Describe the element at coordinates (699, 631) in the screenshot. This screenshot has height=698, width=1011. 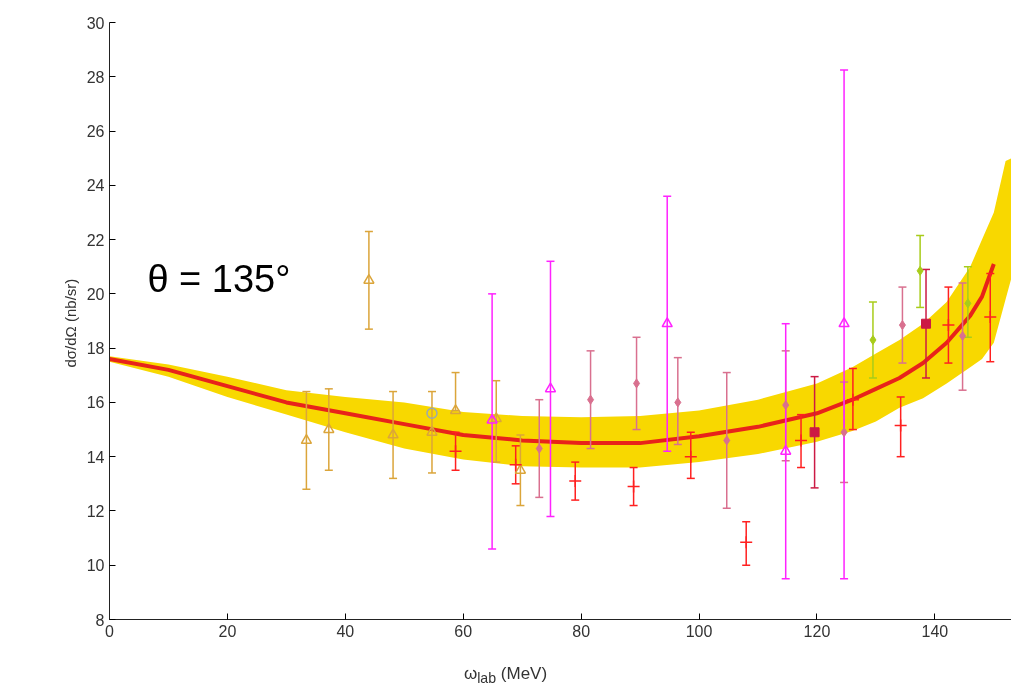
I see `x-tick-label: 100` at that location.